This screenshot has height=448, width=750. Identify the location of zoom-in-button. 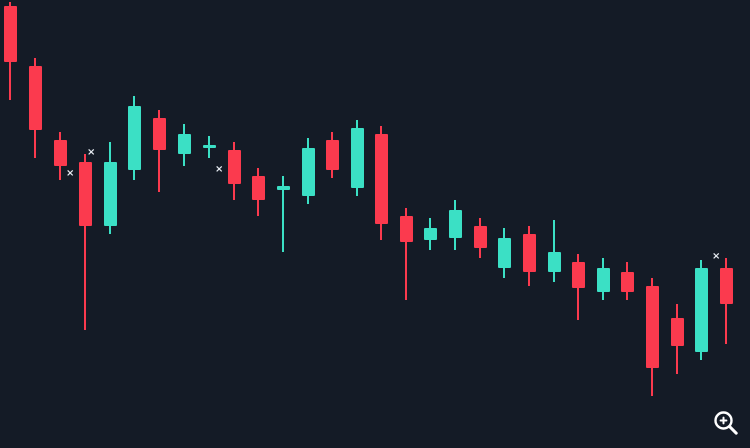
(726, 424).